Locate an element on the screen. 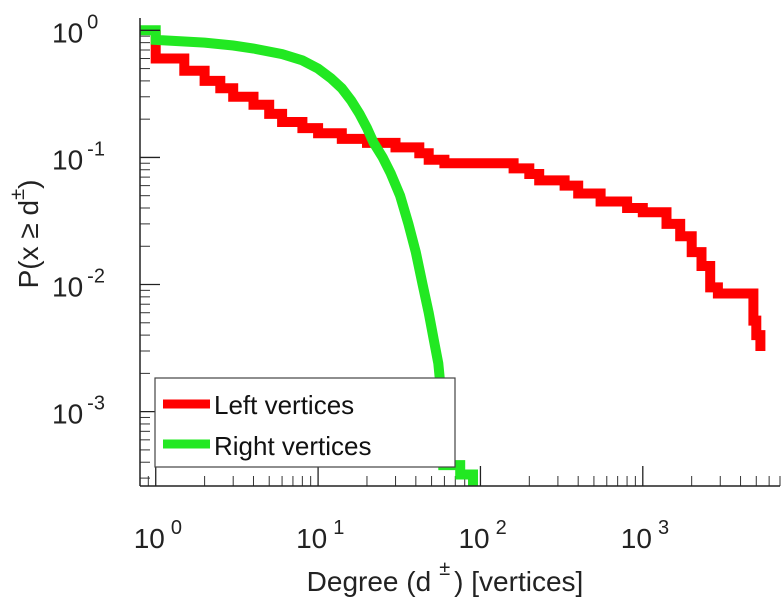 The image size is (784, 600). y-tick-label: 10 -2 is located at coordinates (78, 284).